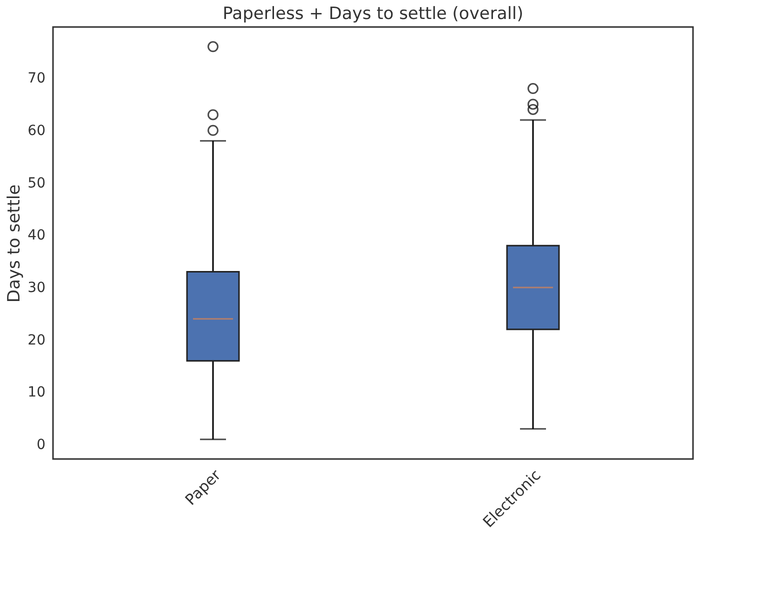  What do you see at coordinates (37, 236) in the screenshot?
I see `y-tick-label: 40` at bounding box center [37, 236].